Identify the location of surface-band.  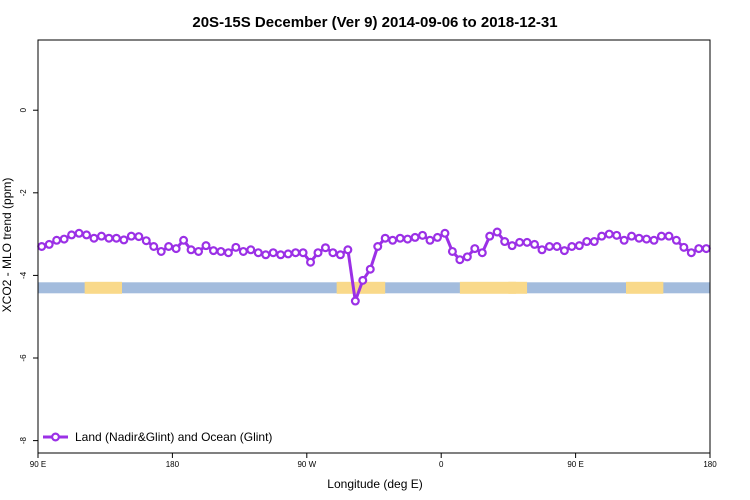
(374, 287).